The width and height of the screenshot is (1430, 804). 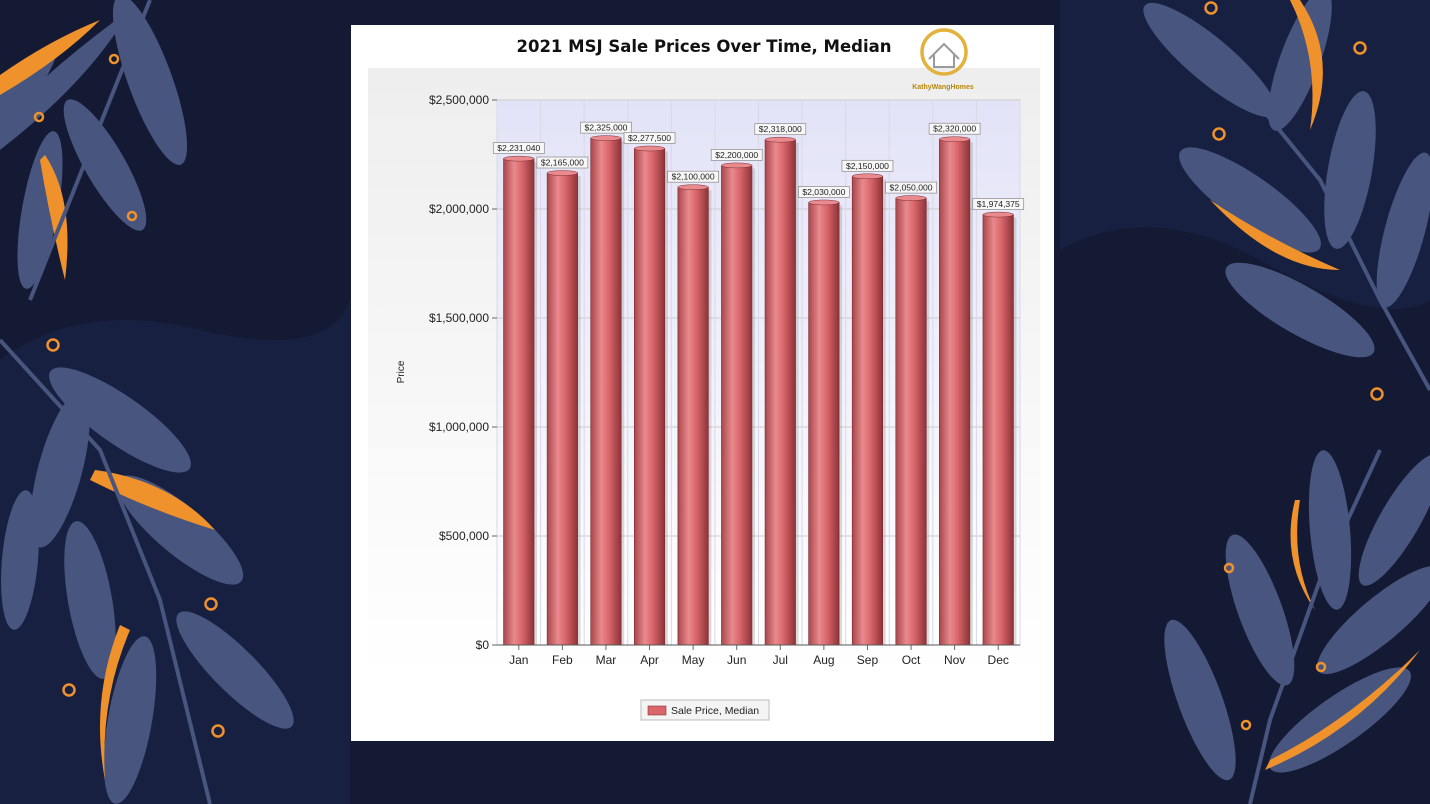 I want to click on bar-feb, so click(x=562, y=409).